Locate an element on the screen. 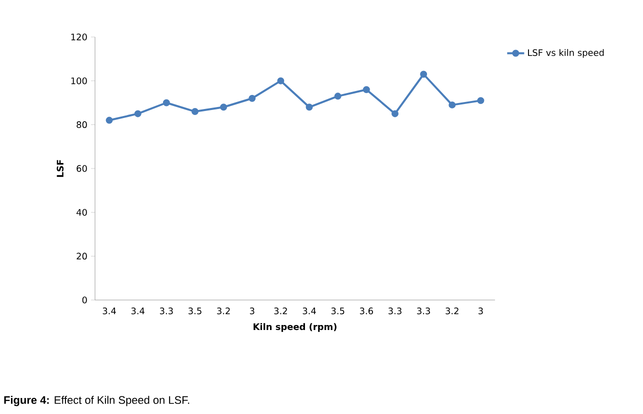  y-tick-label: 0 is located at coordinates (84, 300).